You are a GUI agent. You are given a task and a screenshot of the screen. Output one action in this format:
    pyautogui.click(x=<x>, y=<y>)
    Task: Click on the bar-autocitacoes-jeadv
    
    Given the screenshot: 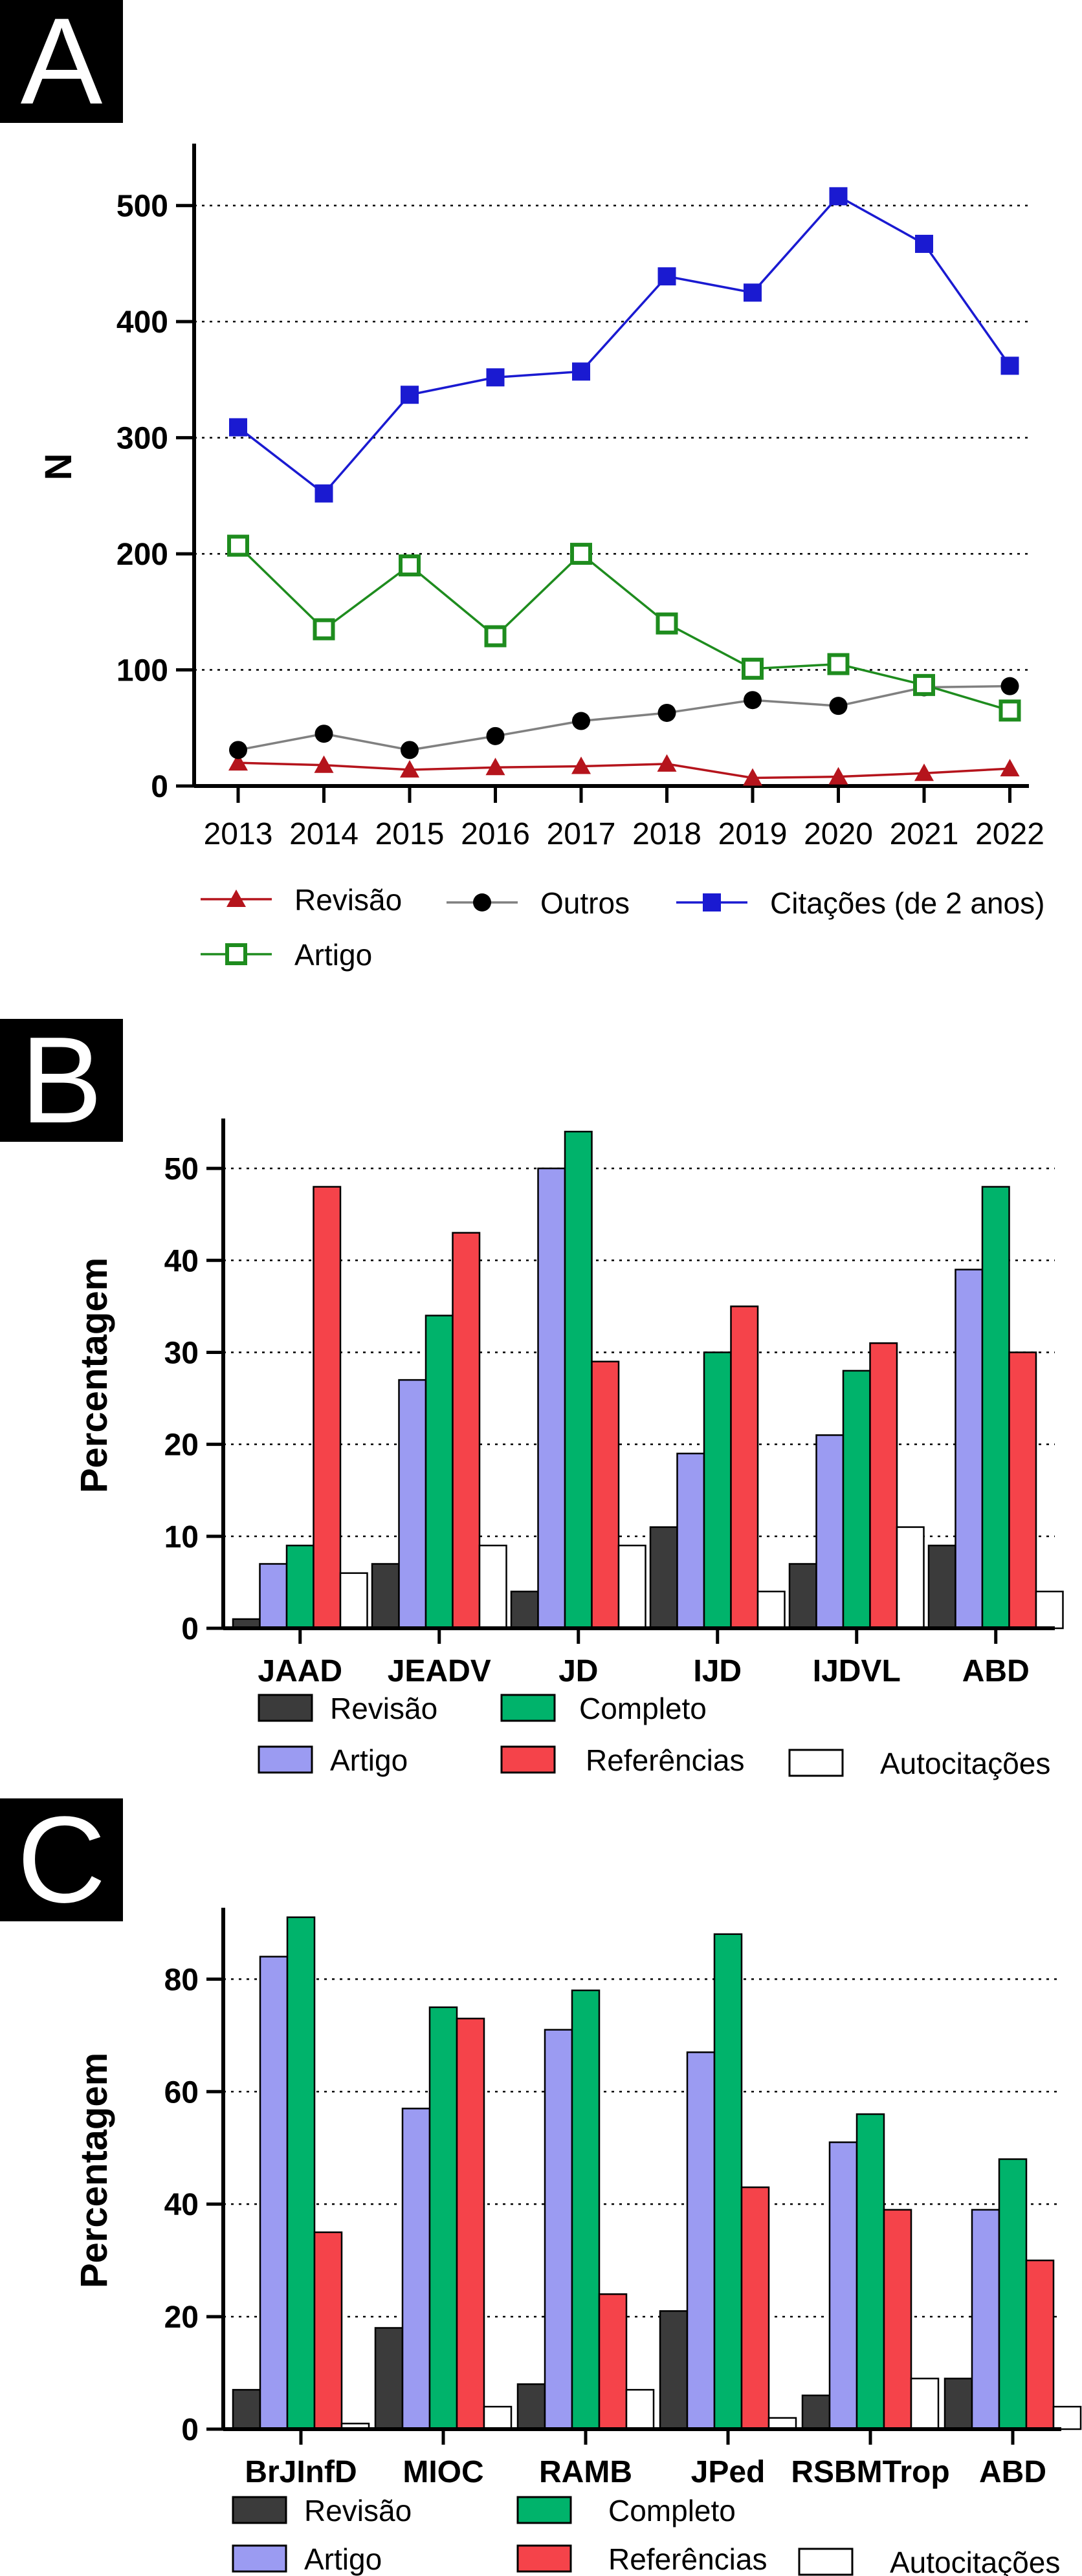 What is the action you would take?
    pyautogui.click(x=492, y=1587)
    